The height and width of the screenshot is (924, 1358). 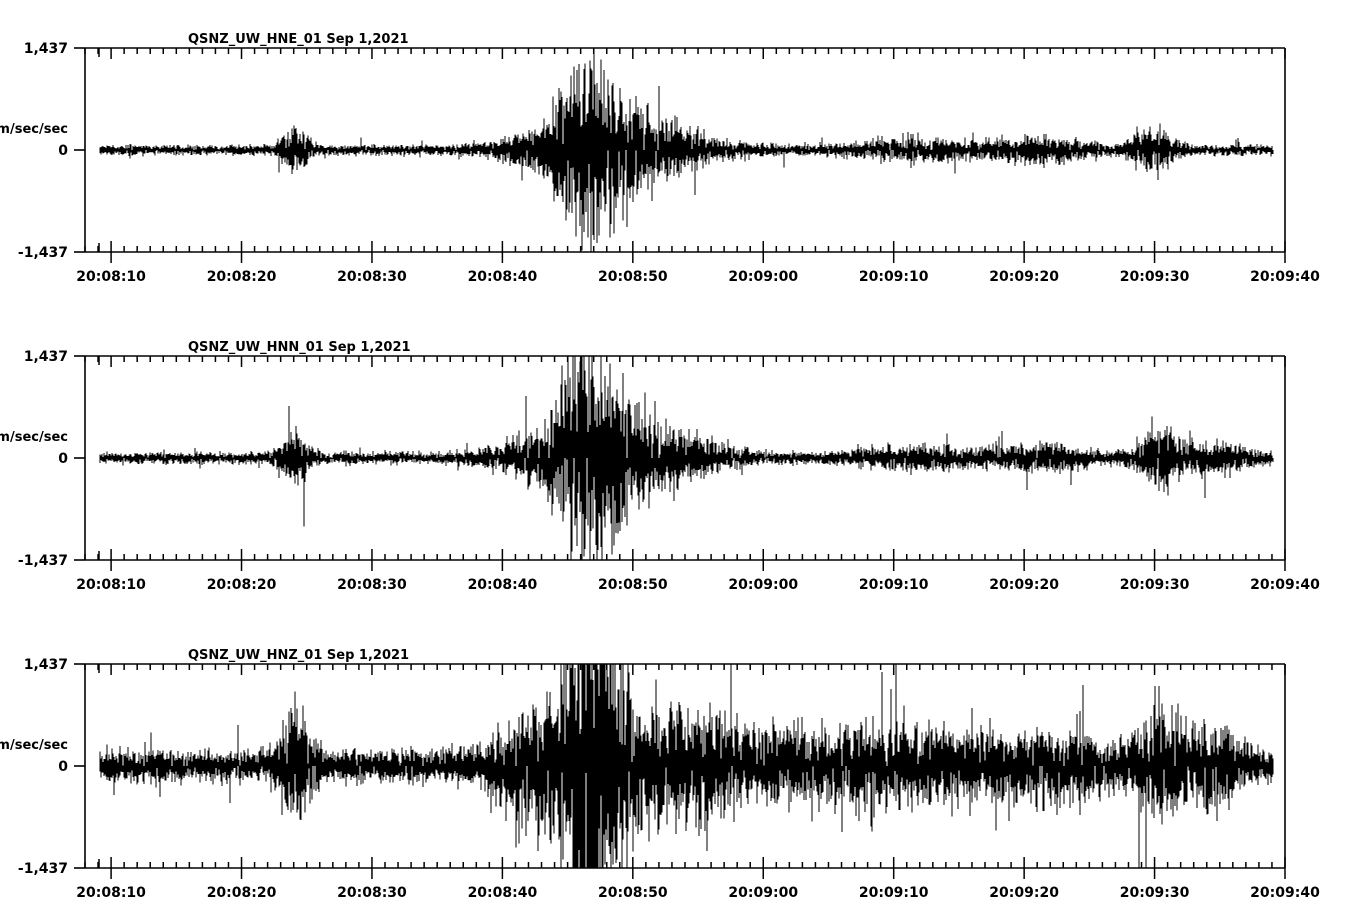 I want to click on panel-title: QSNZ_UW_HNN_01 Sep 1,2021, so click(x=299, y=347).